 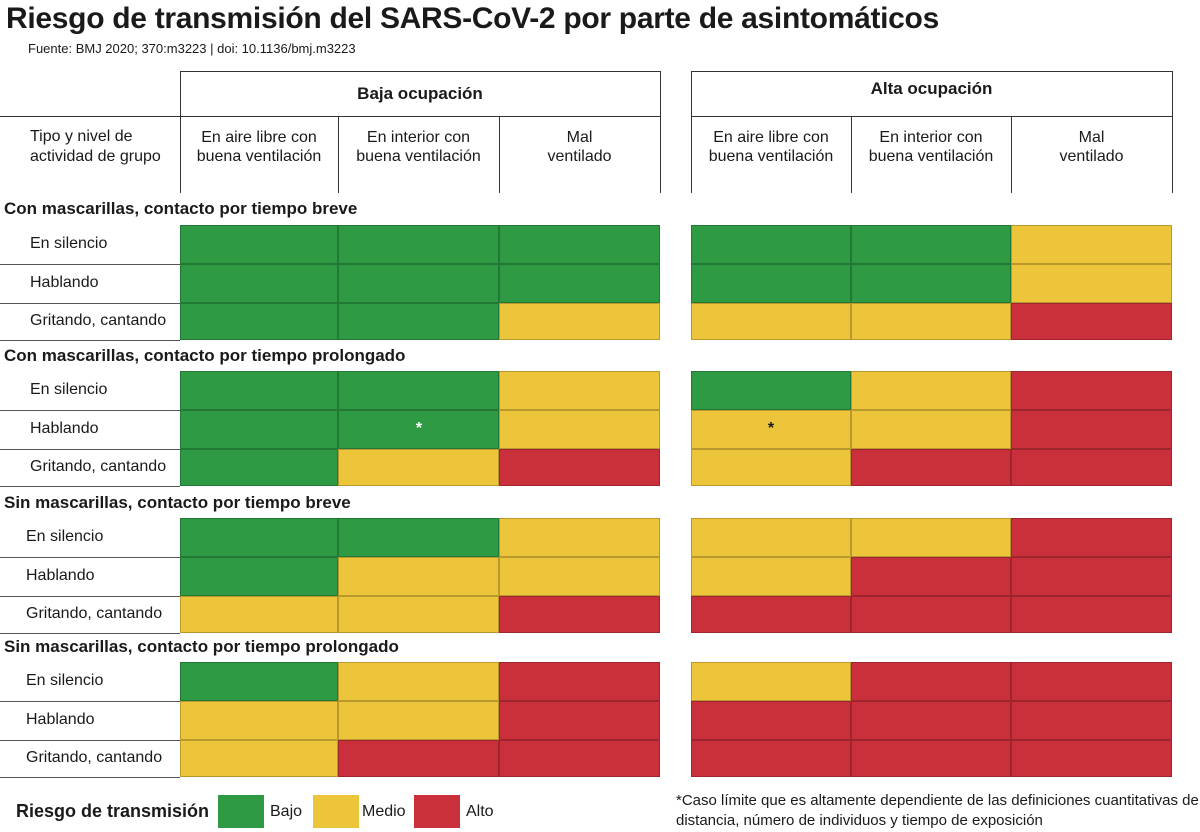 What do you see at coordinates (771, 147) in the screenshot?
I see `column-header: En aire libre con buena ventilación` at bounding box center [771, 147].